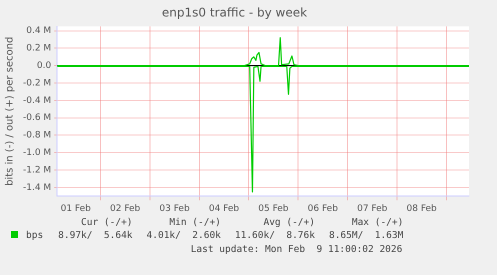  What do you see at coordinates (235, 12) in the screenshot?
I see `chart-title: enp1s0 traffic - by week` at bounding box center [235, 12].